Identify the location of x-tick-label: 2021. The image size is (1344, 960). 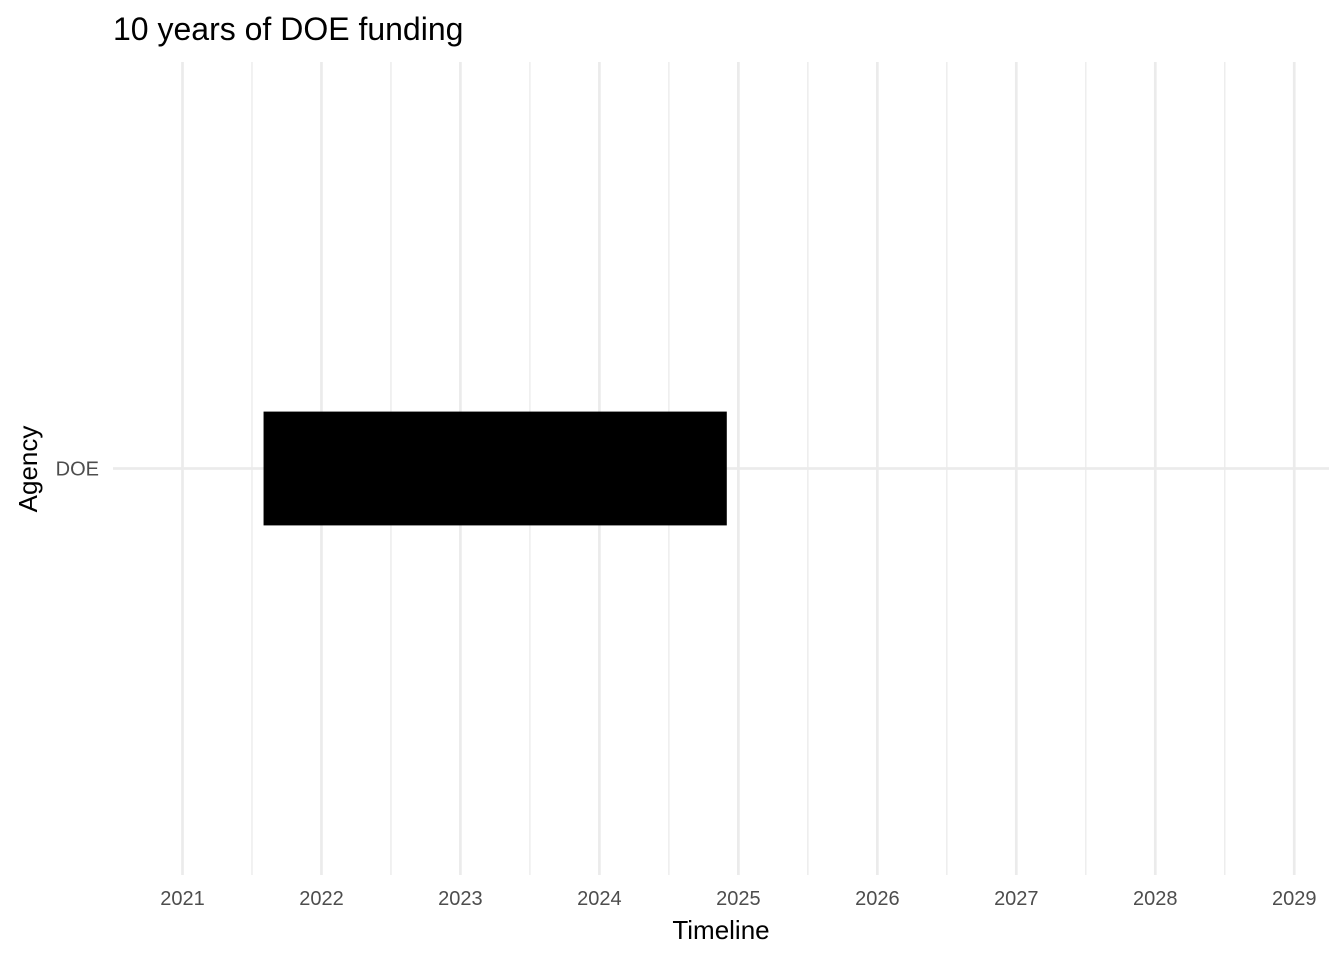
(182, 899).